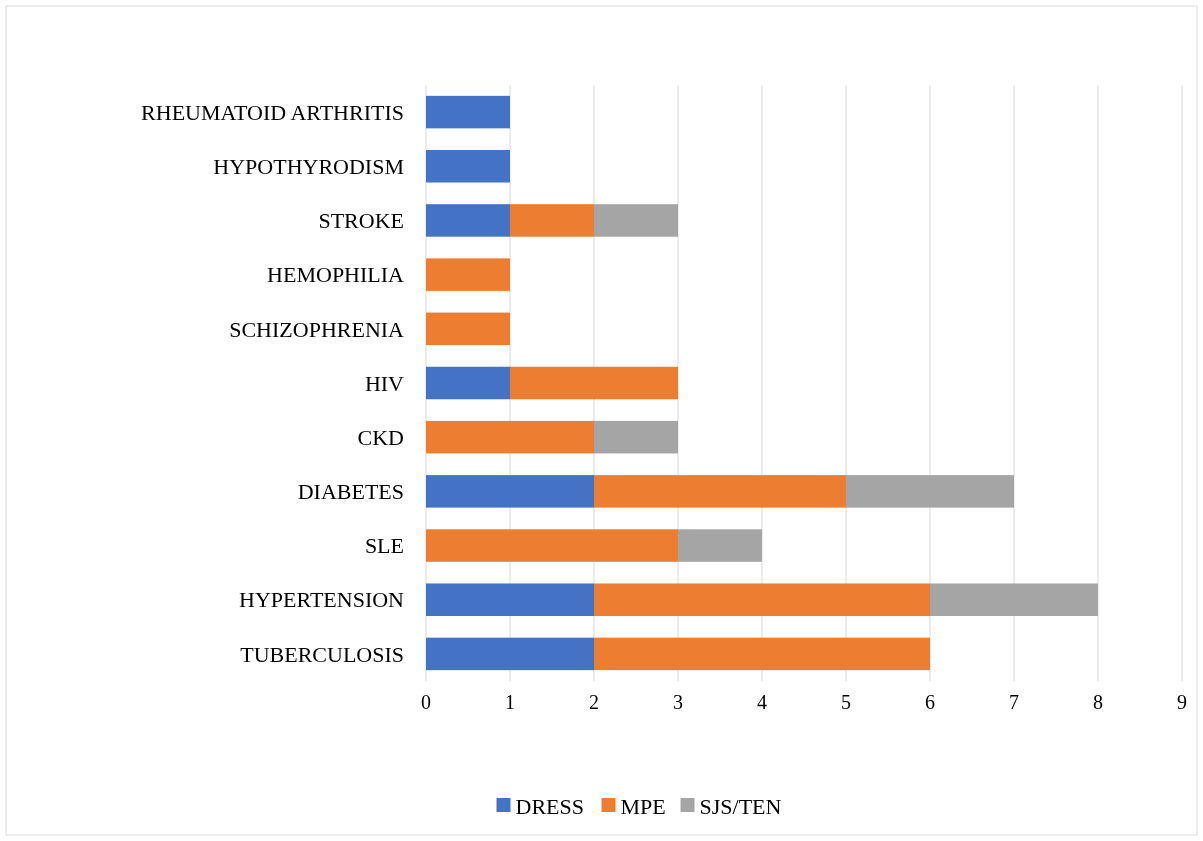  I want to click on x-tick-label: 2, so click(594, 702).